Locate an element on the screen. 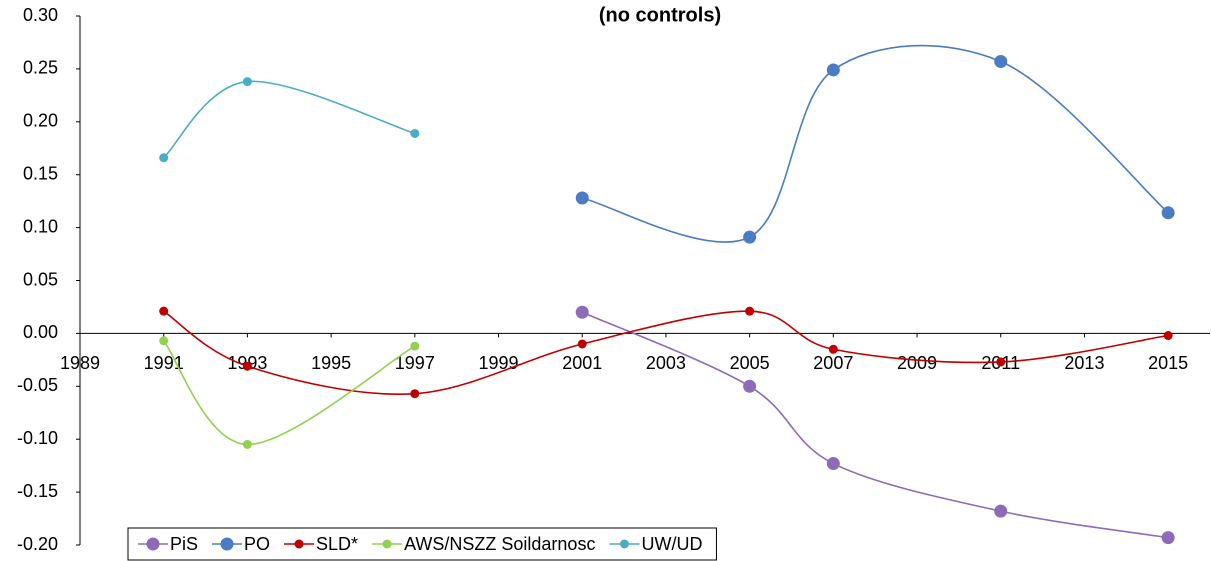 This screenshot has width=1211, height=561. legend-label: AWS/NSZZ Soildarnosc is located at coordinates (499, 544).